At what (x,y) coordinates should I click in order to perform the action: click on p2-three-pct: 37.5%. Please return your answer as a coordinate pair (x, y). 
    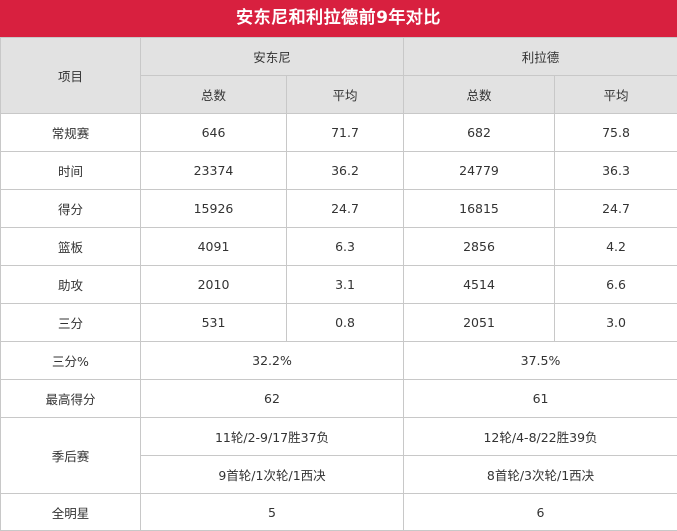
    Looking at the image, I should click on (540, 361).